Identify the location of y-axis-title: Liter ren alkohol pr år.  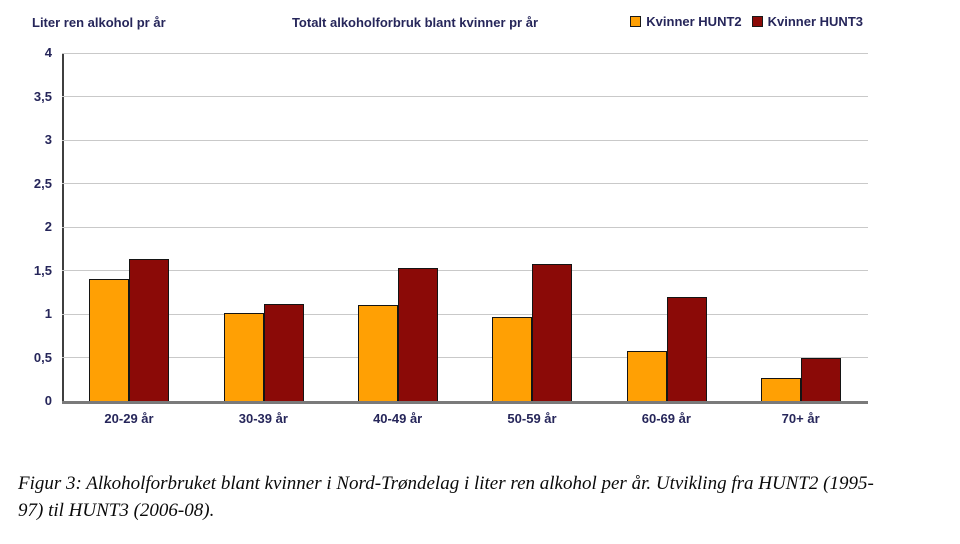
(99, 22).